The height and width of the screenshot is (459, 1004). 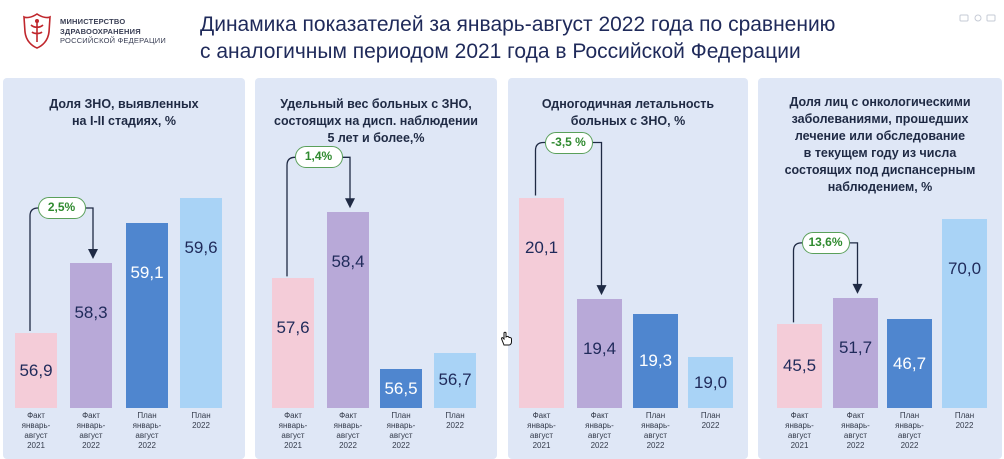 I want to click on bar-value-label: 59,1, so click(x=147, y=272).